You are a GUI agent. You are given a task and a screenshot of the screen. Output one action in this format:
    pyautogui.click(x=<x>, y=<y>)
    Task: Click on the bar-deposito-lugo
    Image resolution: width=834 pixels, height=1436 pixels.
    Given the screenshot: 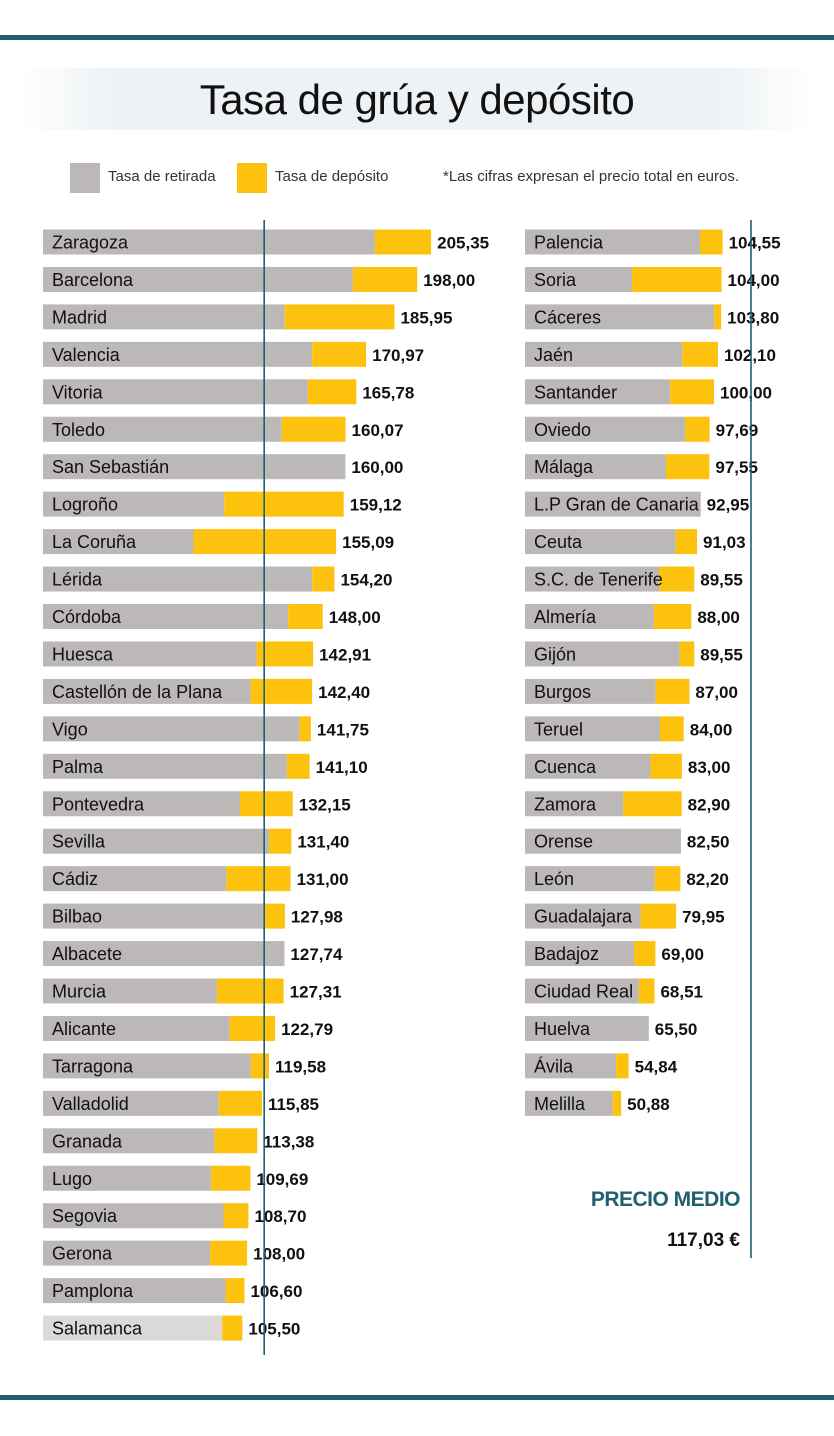 What is the action you would take?
    pyautogui.click(x=231, y=1178)
    